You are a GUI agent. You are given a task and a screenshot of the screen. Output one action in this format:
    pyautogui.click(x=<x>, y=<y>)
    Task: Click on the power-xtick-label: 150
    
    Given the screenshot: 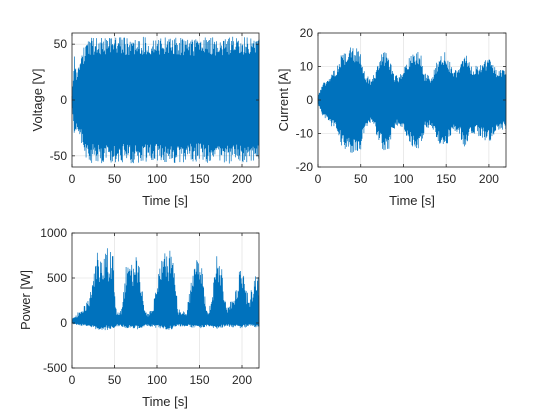 What is the action you would take?
    pyautogui.click(x=199, y=380)
    